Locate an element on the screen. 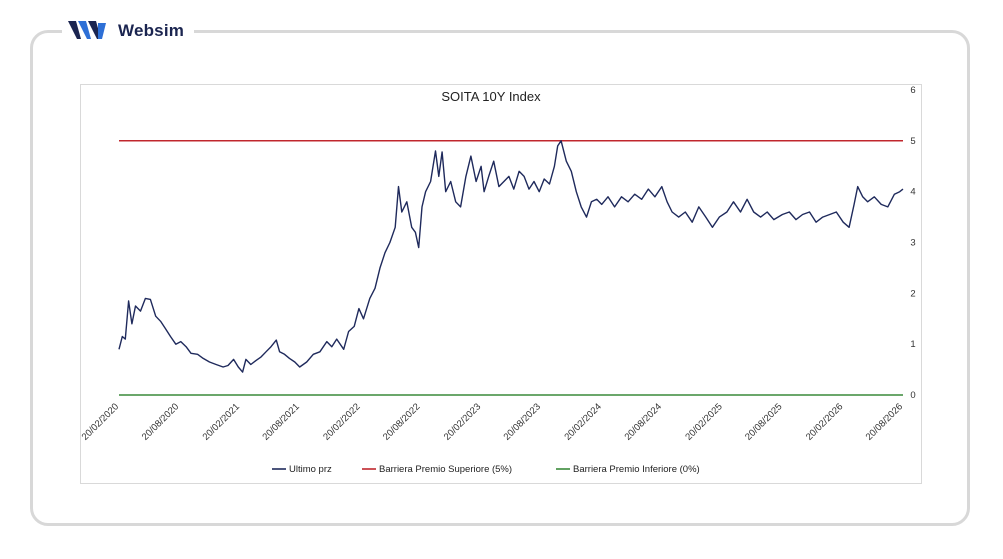  y-tick-label: 5 is located at coordinates (912, 141).